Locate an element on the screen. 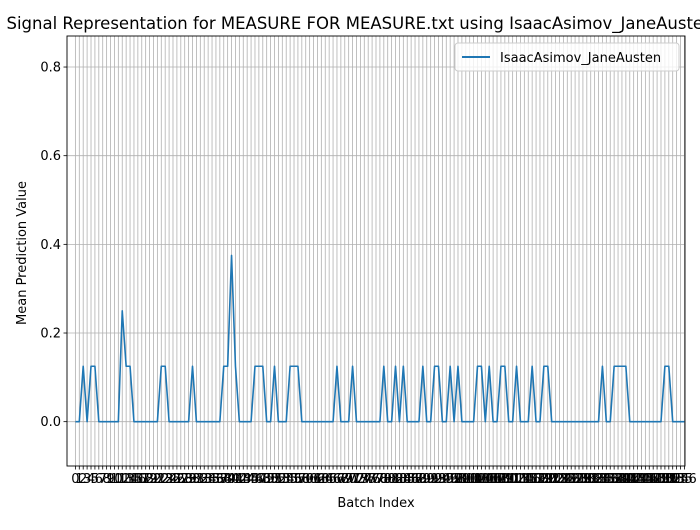 Image resolution: width=700 pixels, height=530 pixels. x-tick-label: 81 is located at coordinates (391, 479).